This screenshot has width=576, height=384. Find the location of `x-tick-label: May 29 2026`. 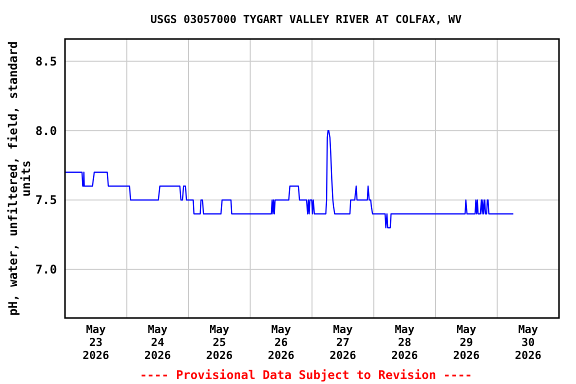

x-tick-label: May 29 2026 is located at coordinates (466, 342).